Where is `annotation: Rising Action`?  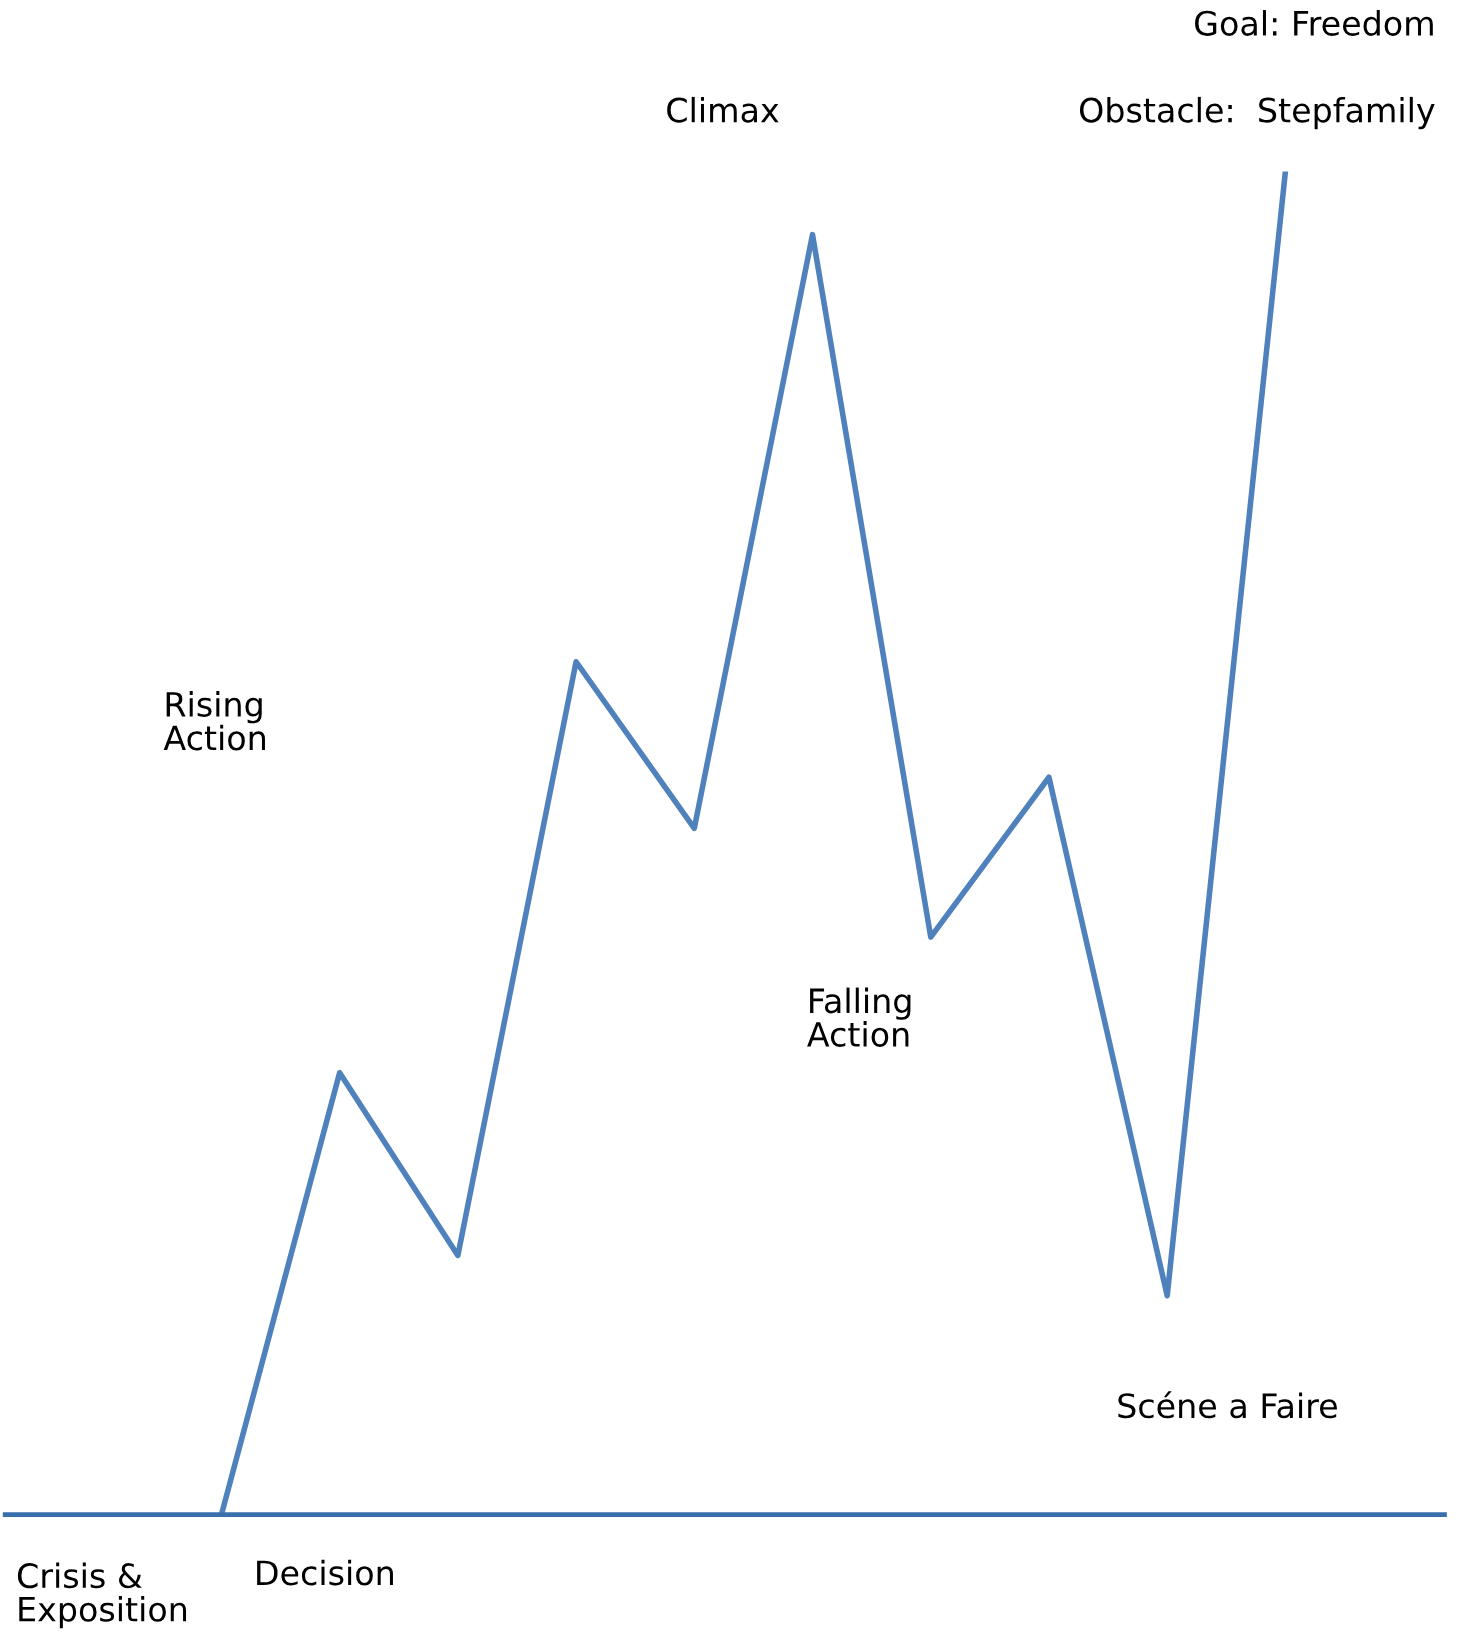
annotation: Rising Action is located at coordinates (214, 721).